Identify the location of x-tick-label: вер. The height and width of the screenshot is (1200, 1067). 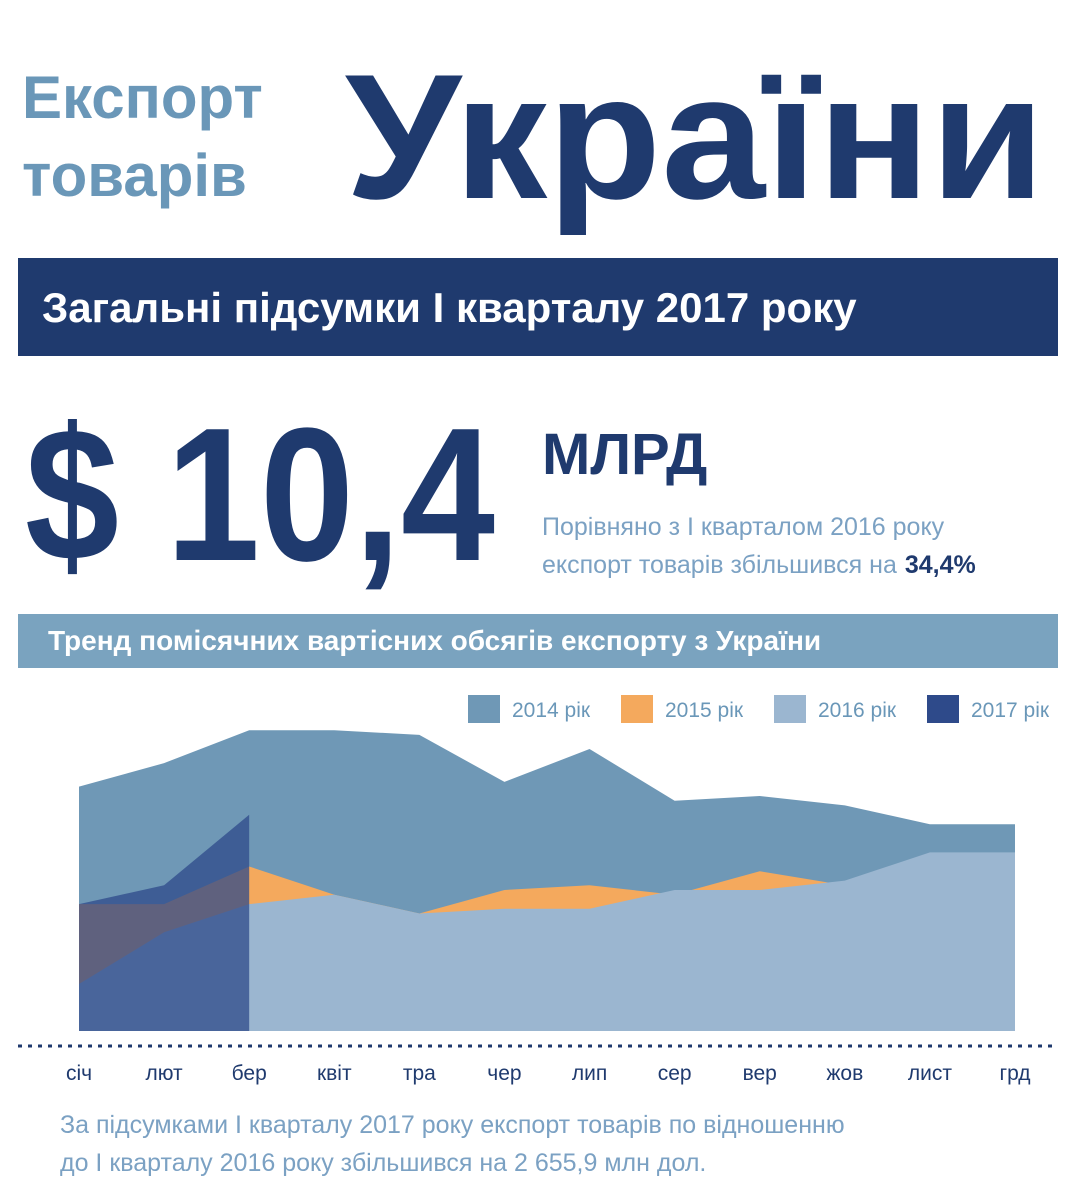
(760, 1073).